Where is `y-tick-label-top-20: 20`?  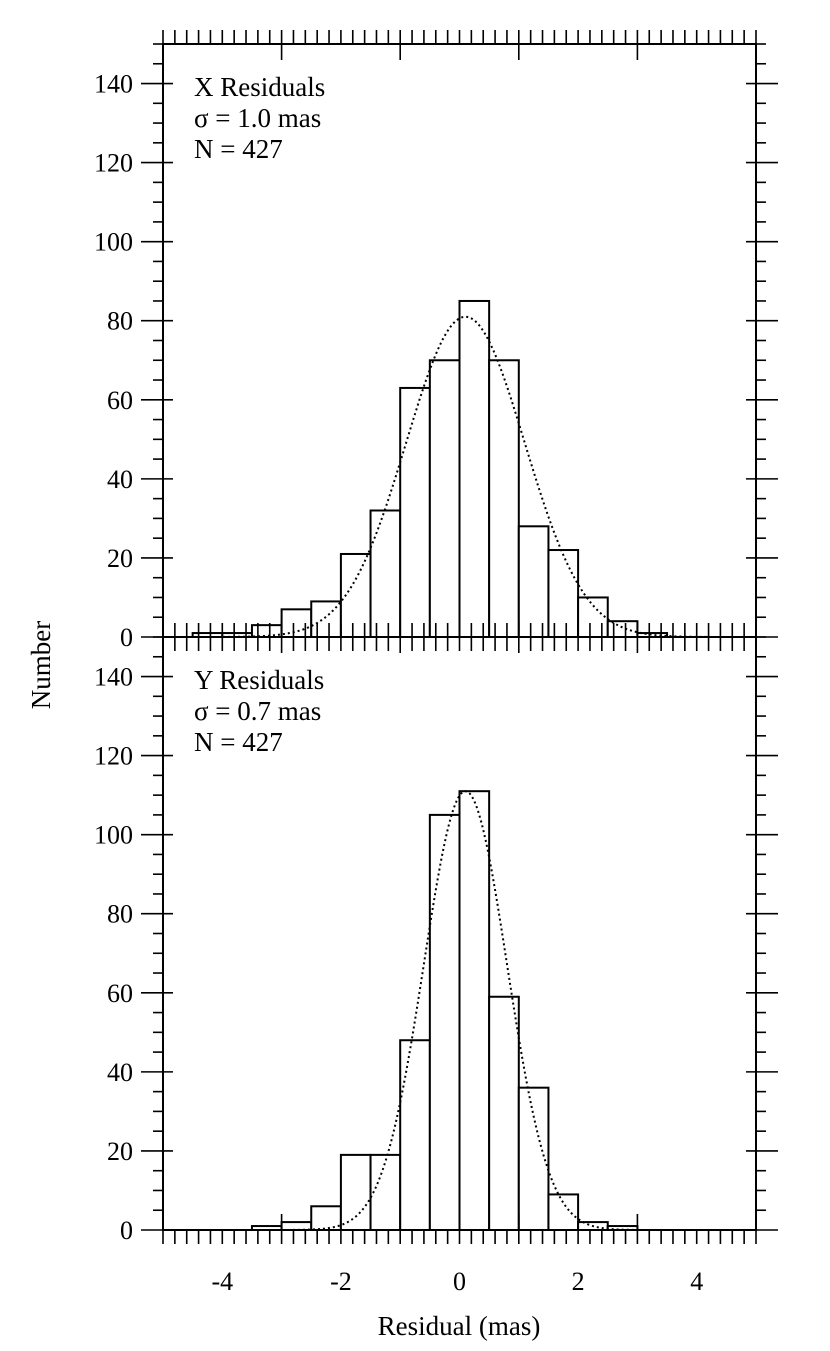
y-tick-label-top-20: 20 is located at coordinates (120, 558).